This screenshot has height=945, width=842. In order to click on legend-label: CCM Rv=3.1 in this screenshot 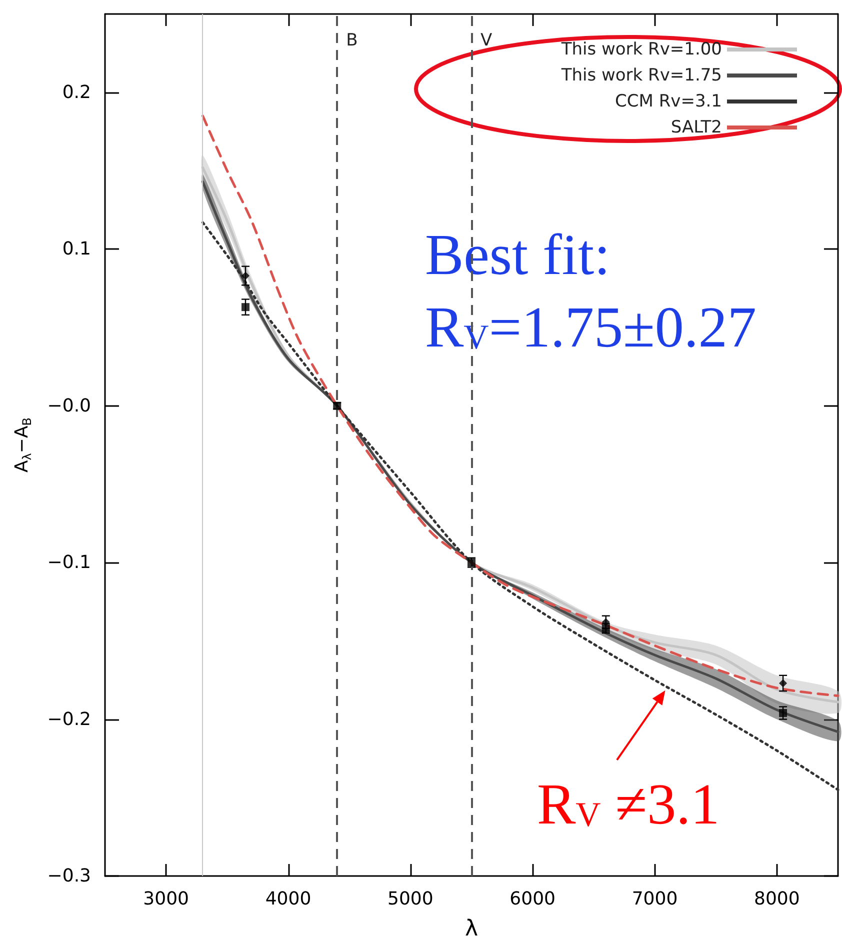, I will do `click(668, 102)`.